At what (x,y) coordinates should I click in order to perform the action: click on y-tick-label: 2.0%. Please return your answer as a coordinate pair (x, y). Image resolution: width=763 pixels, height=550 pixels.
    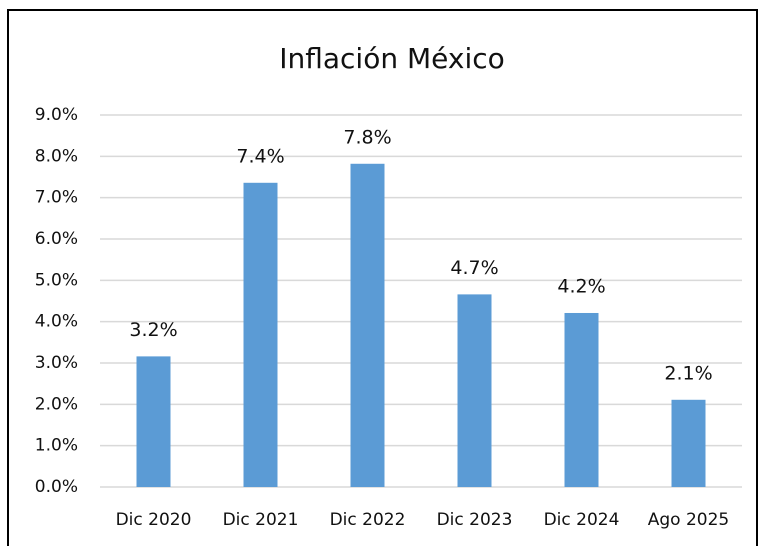
    Looking at the image, I should click on (56, 404).